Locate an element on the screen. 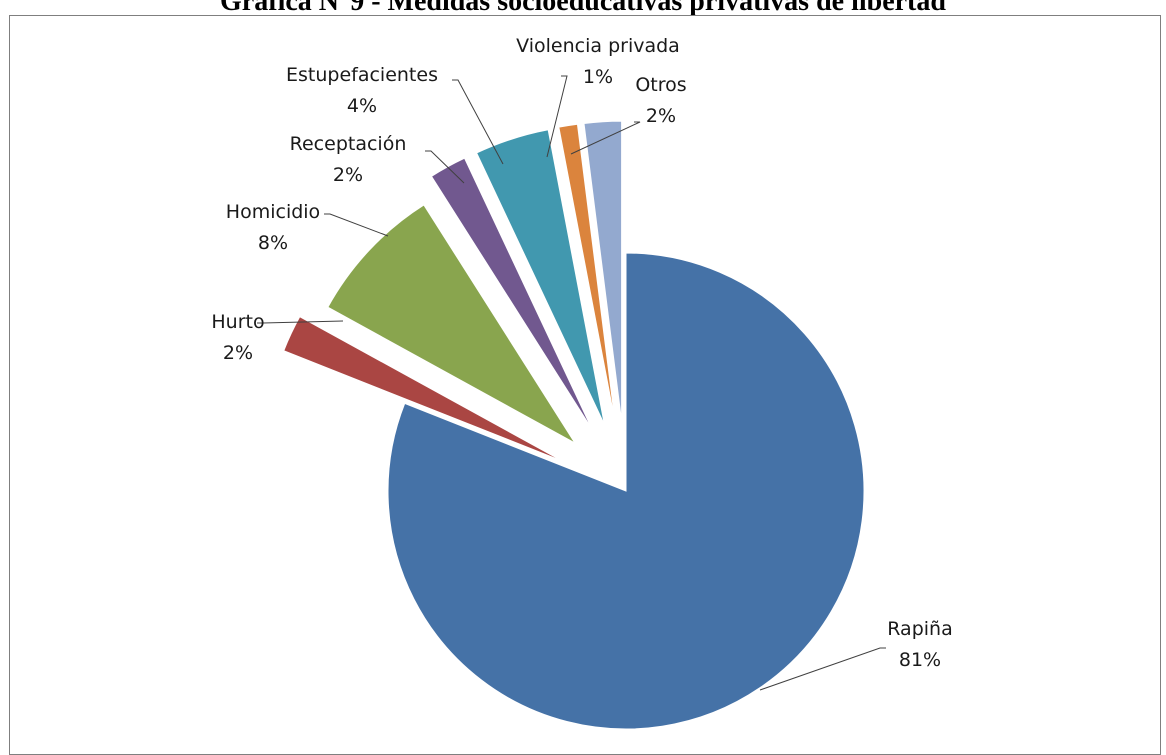  slice-label-homicidio: Homicidio is located at coordinates (273, 212).